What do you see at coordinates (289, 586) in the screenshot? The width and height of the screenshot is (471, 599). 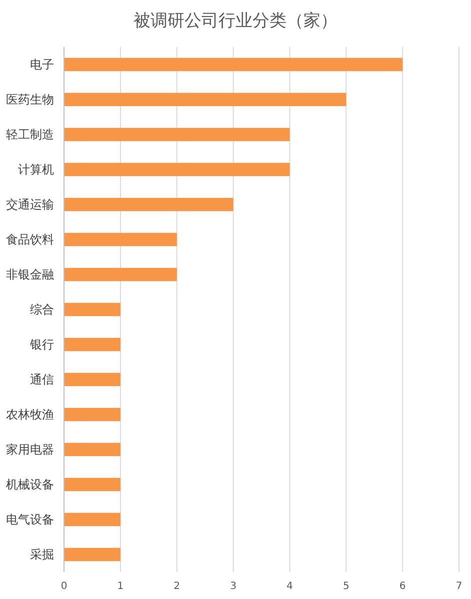 I see `x-tick-label: 4` at bounding box center [289, 586].